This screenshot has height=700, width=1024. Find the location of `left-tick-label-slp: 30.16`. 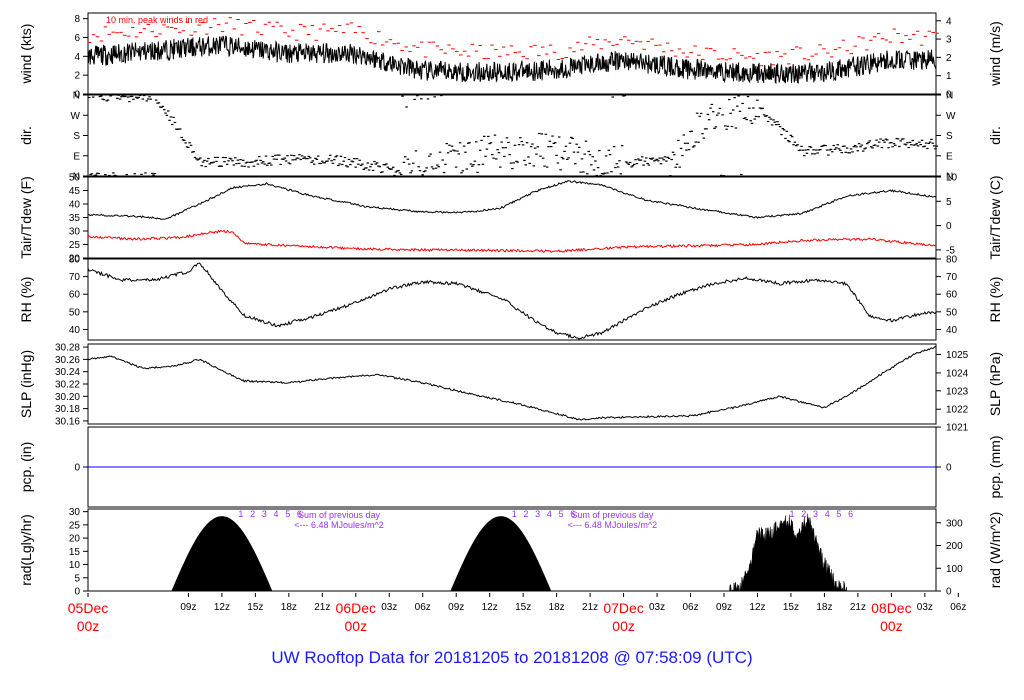

left-tick-label-slp: 30.16 is located at coordinates (67, 421).